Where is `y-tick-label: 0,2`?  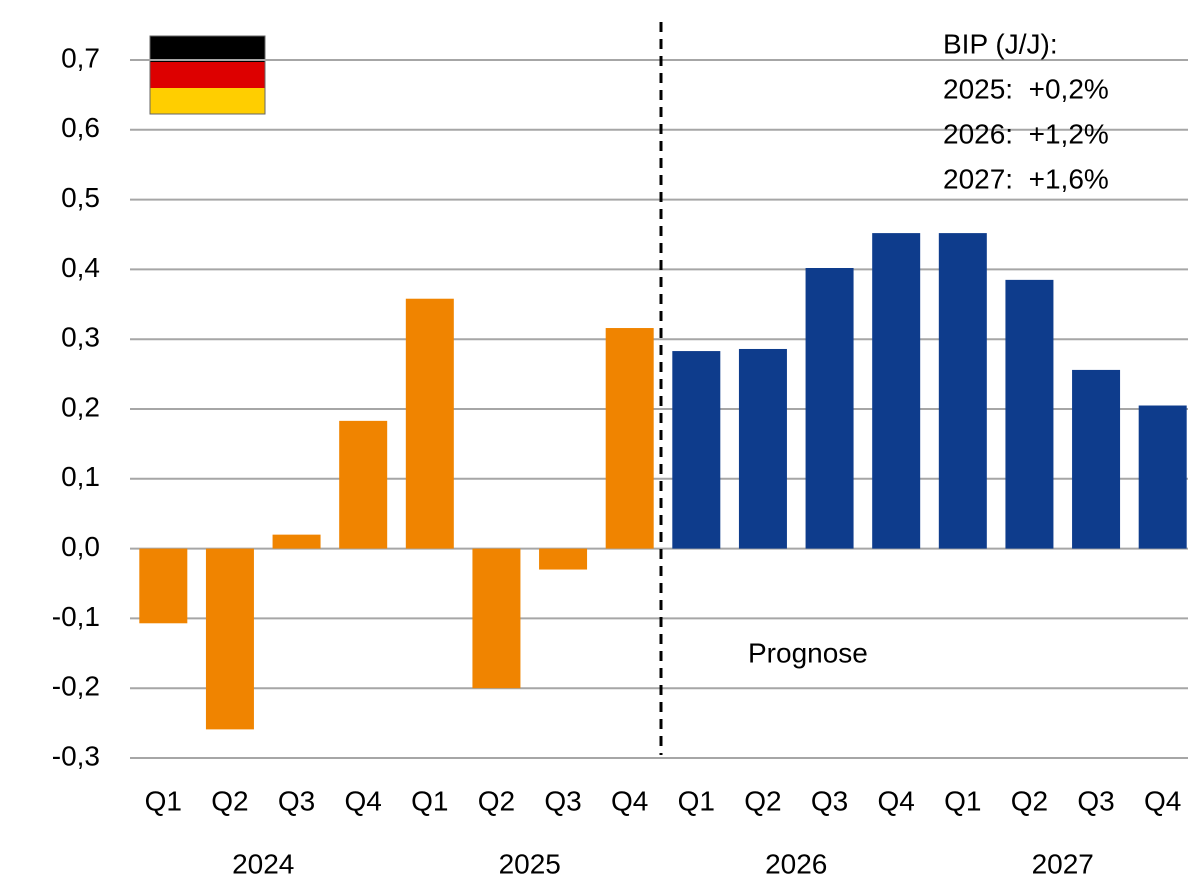
y-tick-label: 0,2 is located at coordinates (80, 406).